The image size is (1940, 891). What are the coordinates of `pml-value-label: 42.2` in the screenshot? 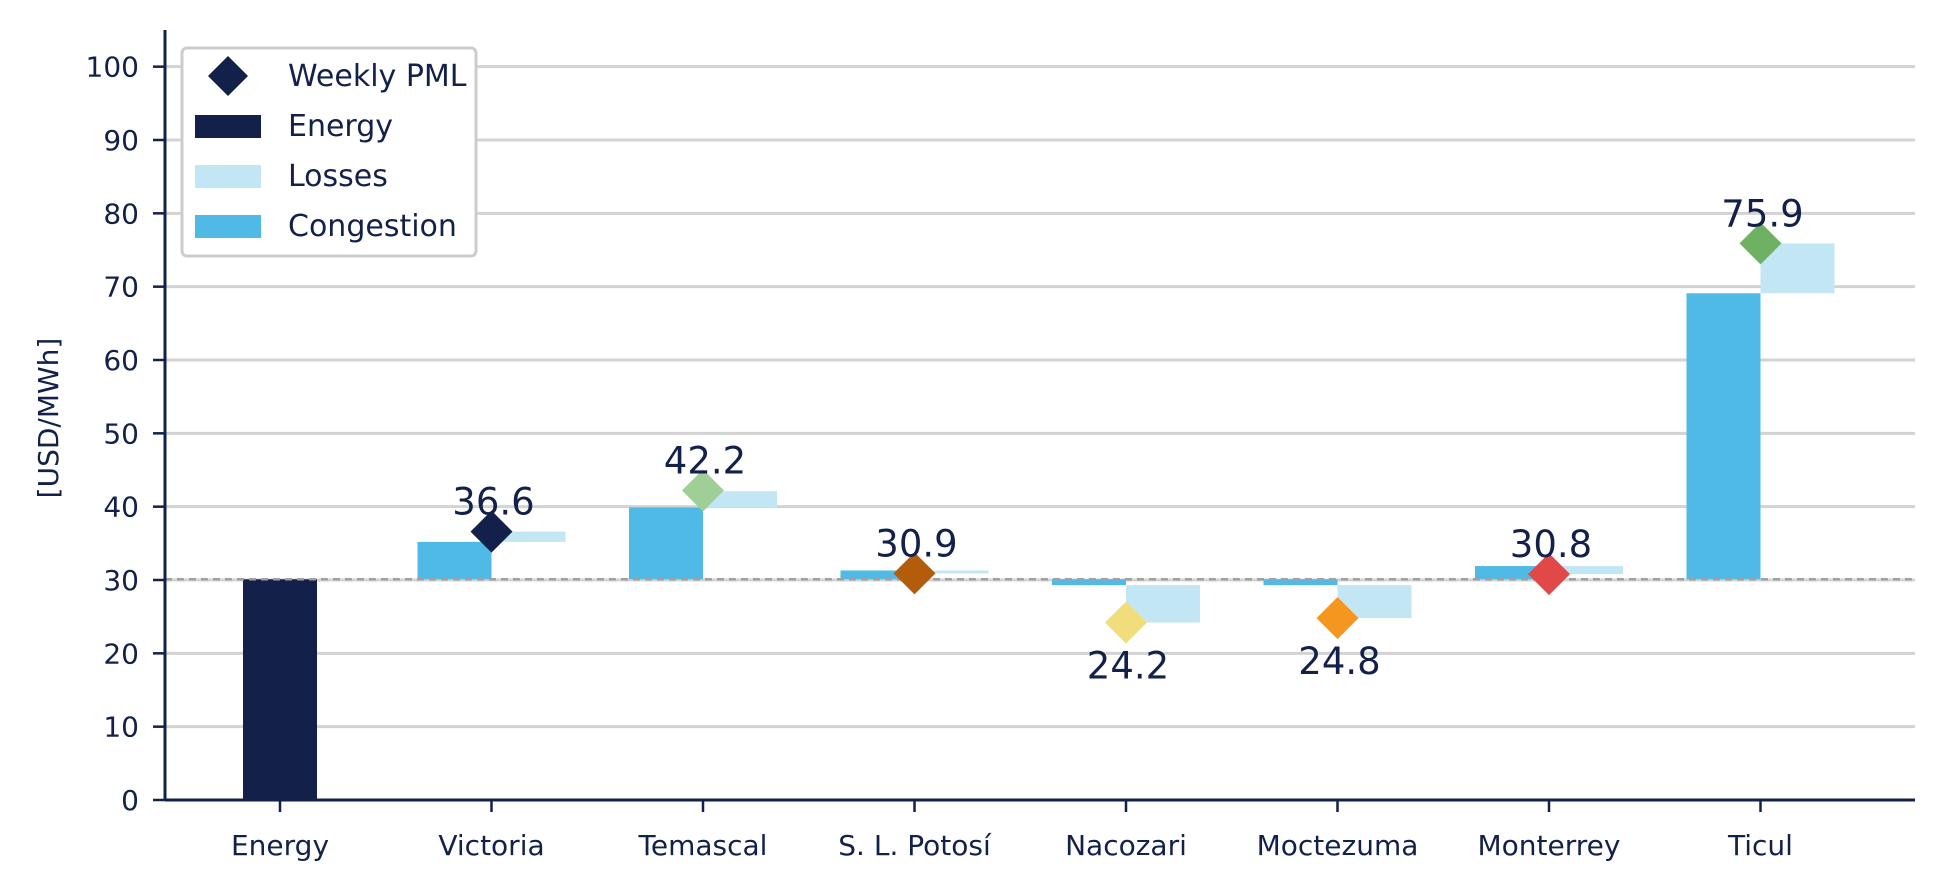 It's located at (705, 461).